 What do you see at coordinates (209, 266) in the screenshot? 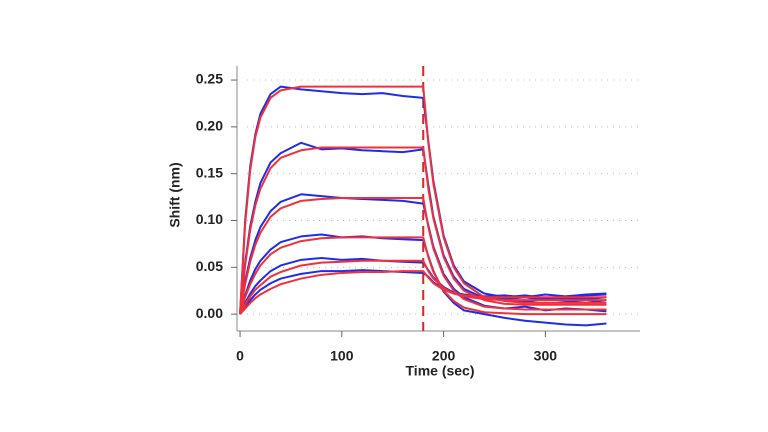
I see `y-tick-label: 0.05` at bounding box center [209, 266].